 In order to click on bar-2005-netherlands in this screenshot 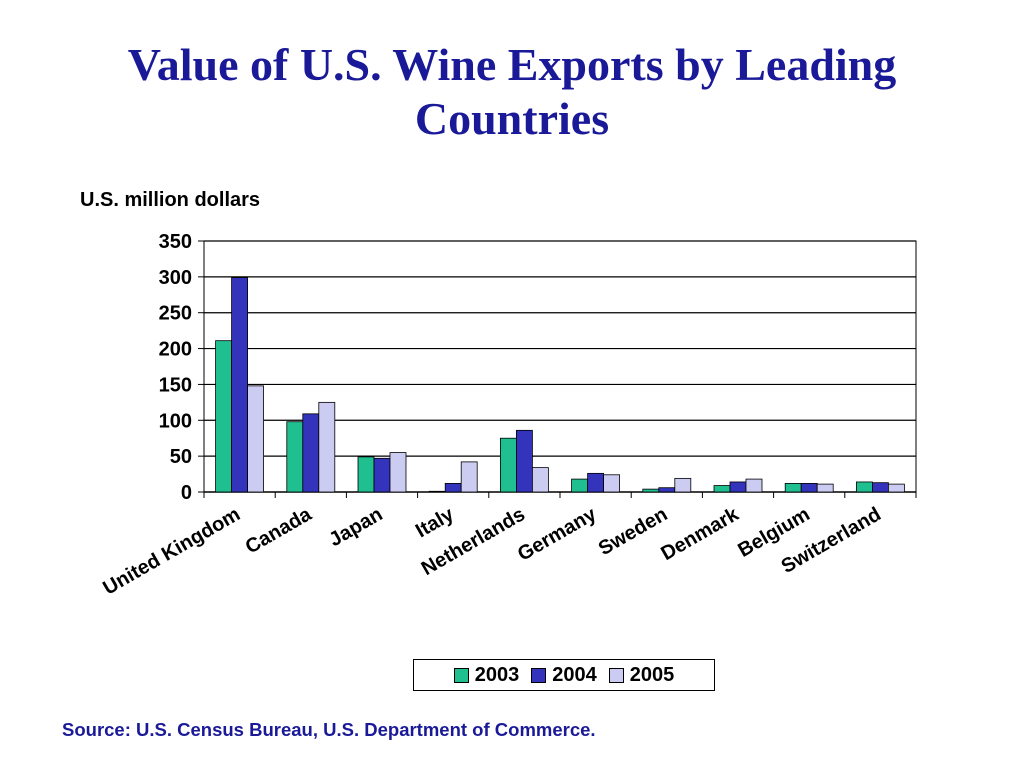, I will do `click(540, 480)`.